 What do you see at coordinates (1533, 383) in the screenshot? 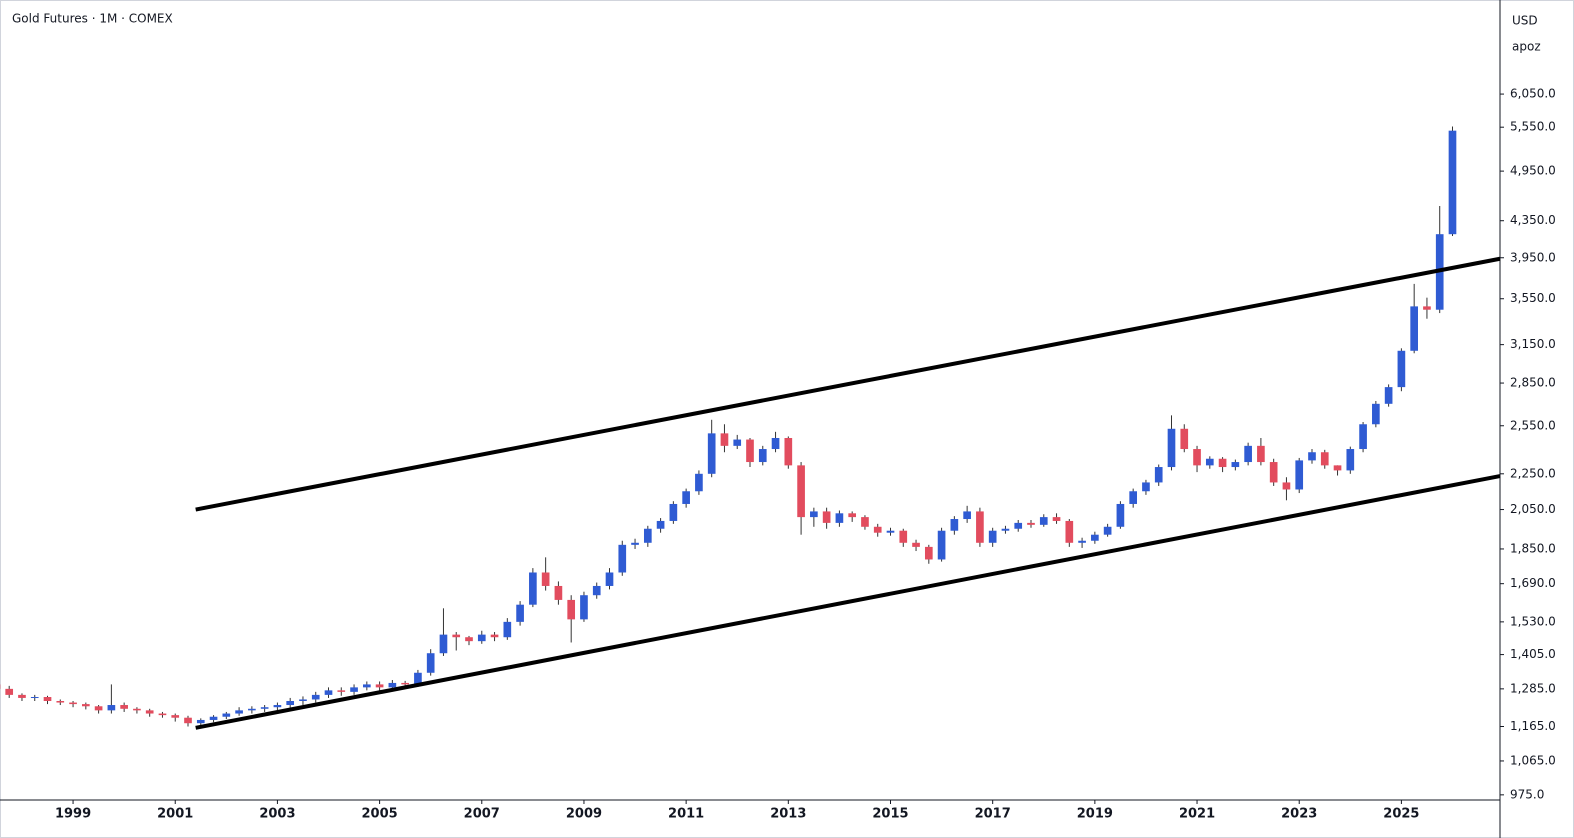
I see `y-tick-label: 2,850.0` at bounding box center [1533, 383].